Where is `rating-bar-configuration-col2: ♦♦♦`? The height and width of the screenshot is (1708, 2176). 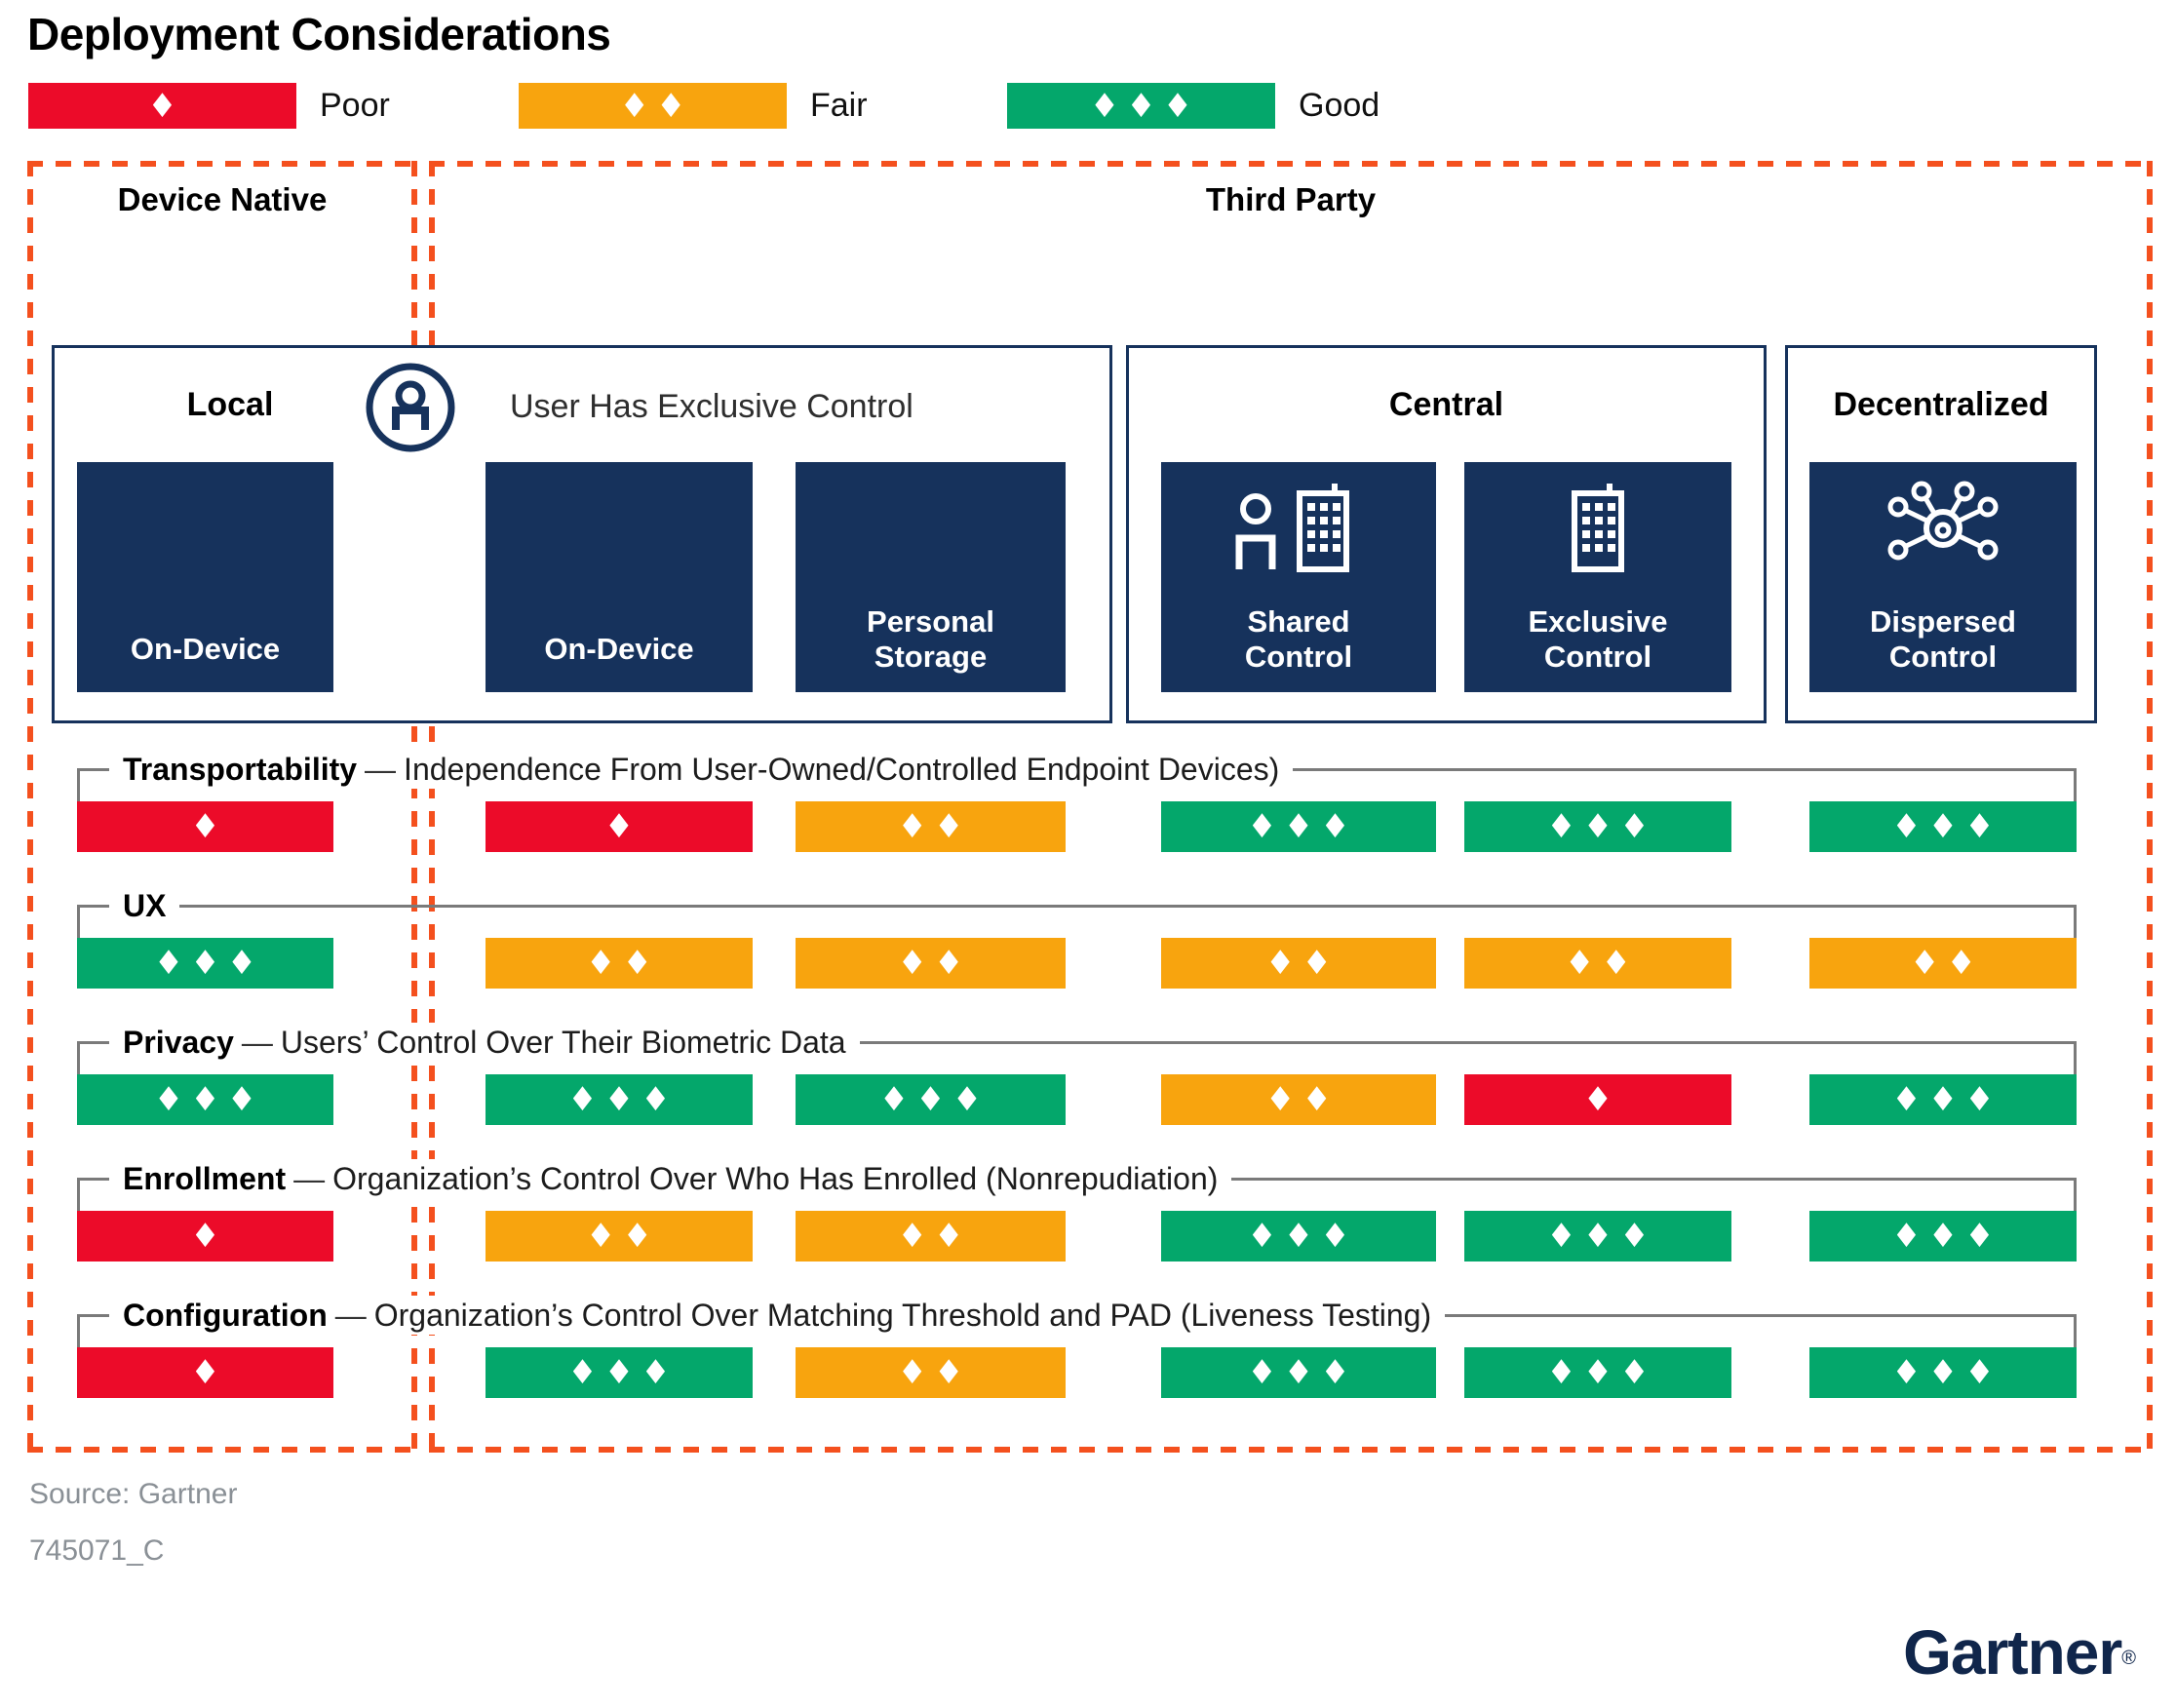
rating-bar-configuration-col2: ♦♦♦ is located at coordinates (619, 1372).